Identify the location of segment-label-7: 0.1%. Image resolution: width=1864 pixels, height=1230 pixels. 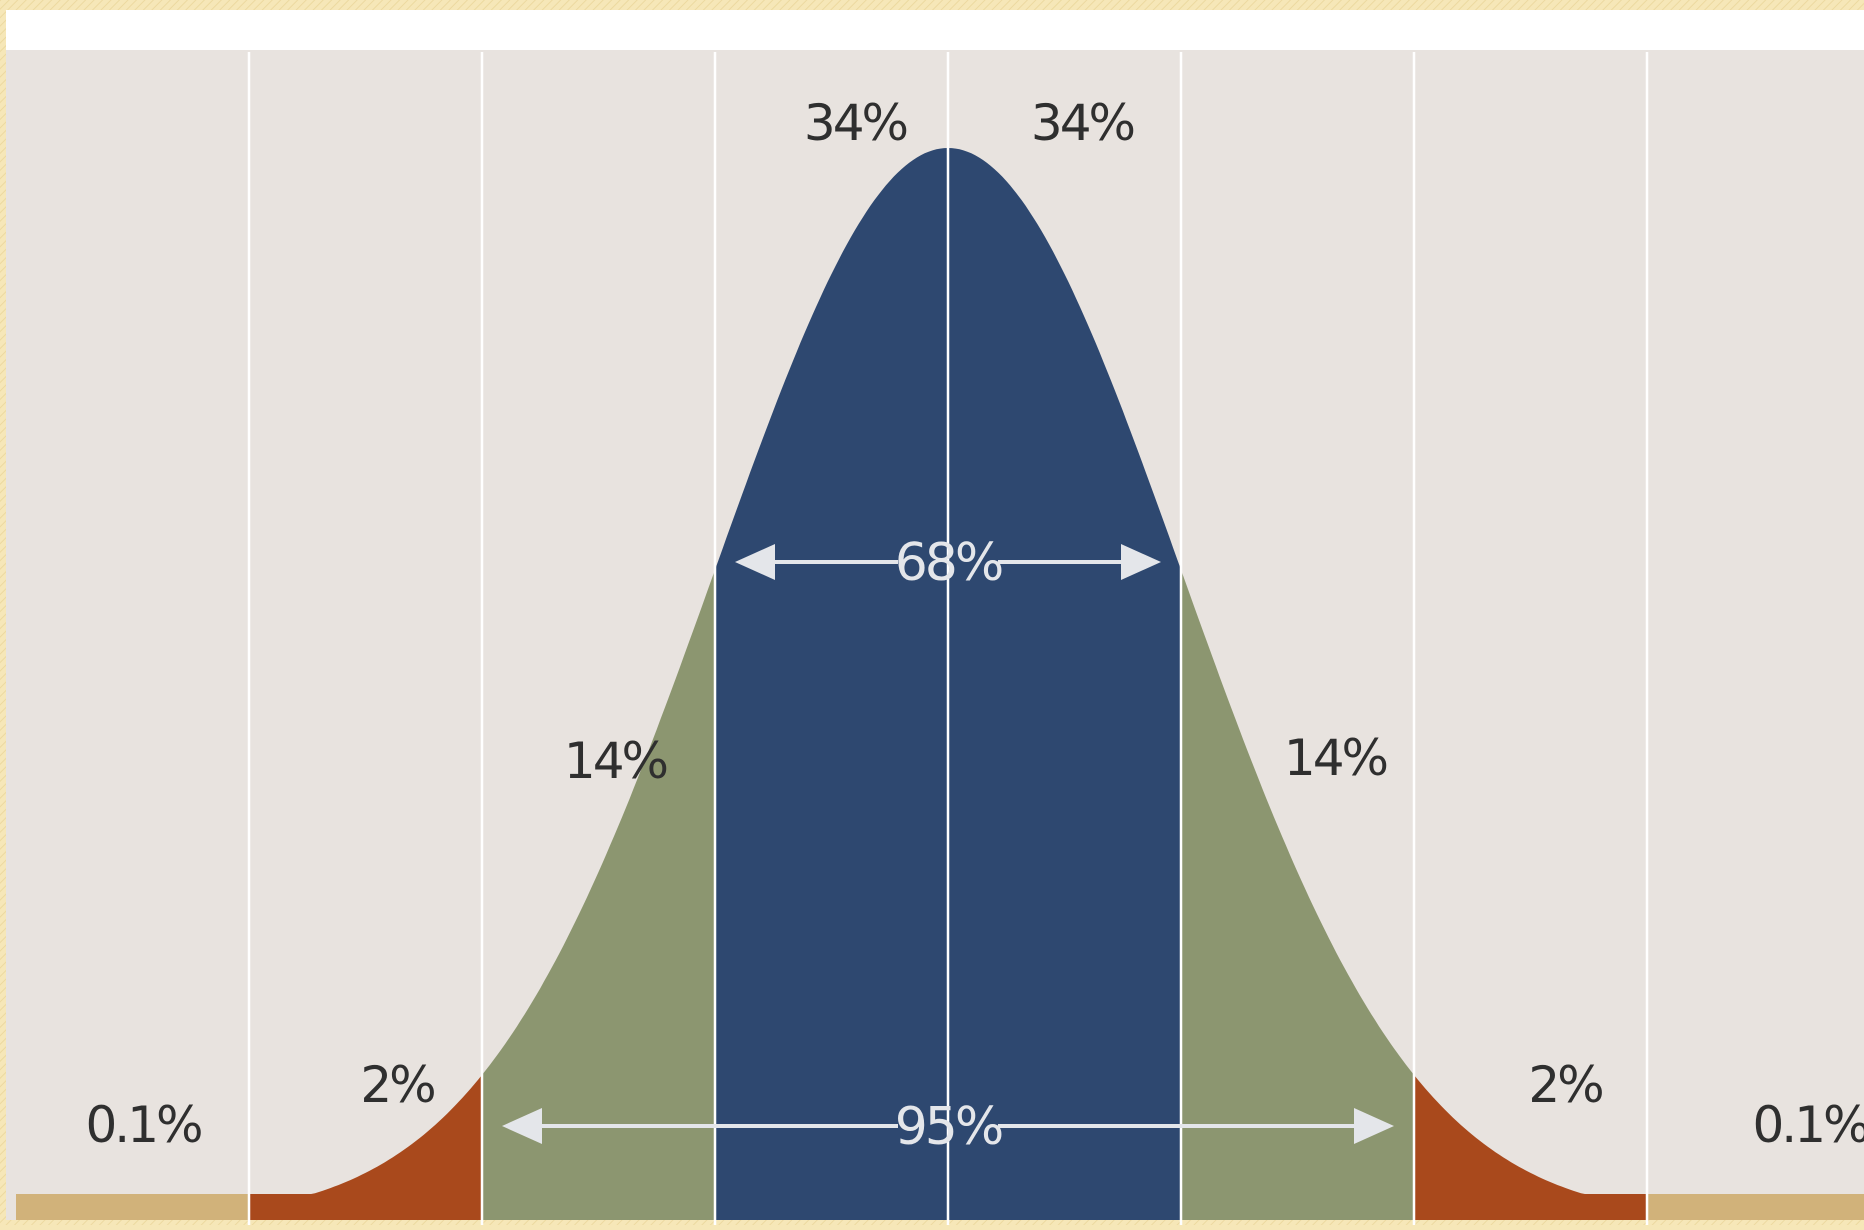
(1808, 1125).